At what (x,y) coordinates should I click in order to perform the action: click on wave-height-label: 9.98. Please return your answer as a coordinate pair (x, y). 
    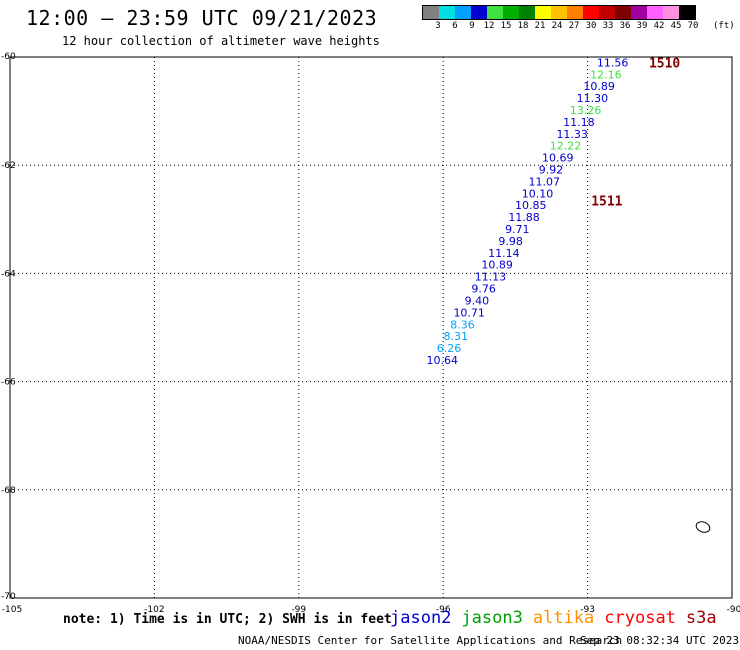
    Looking at the image, I should click on (510, 241).